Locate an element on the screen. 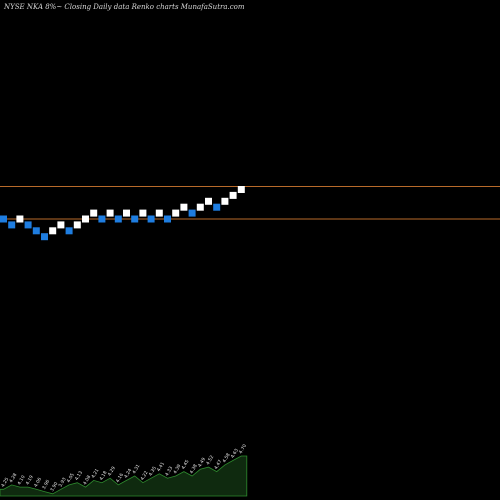 Image resolution: width=500 pixels, height=500 pixels. volume-label-28: 4.63 is located at coordinates (235, 454).